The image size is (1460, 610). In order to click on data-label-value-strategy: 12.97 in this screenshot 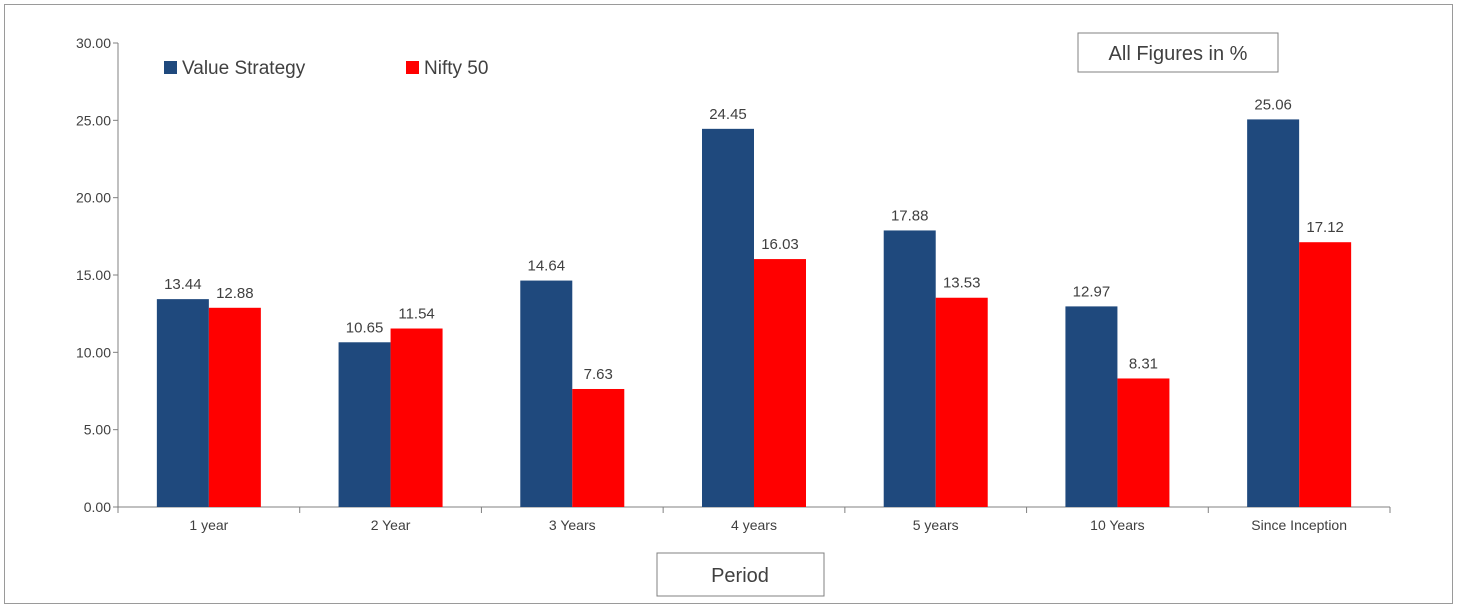, I will do `click(1092, 291)`.